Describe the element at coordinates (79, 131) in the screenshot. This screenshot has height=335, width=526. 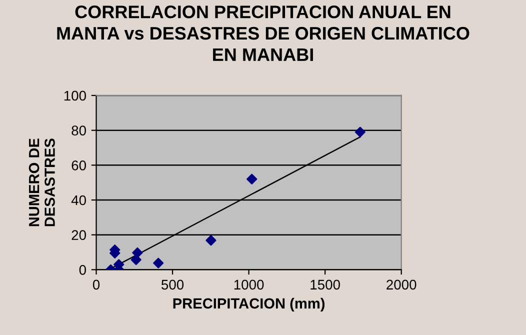
I see `y-tick-label: 80` at that location.